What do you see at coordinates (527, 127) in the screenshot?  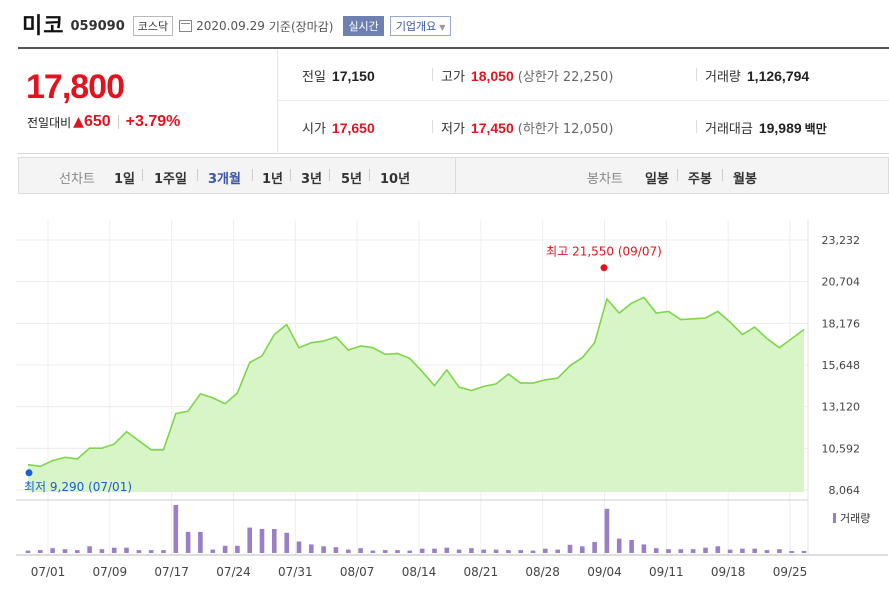 I see `day-low: 저가 17,450 (하한가 12,050)` at bounding box center [527, 127].